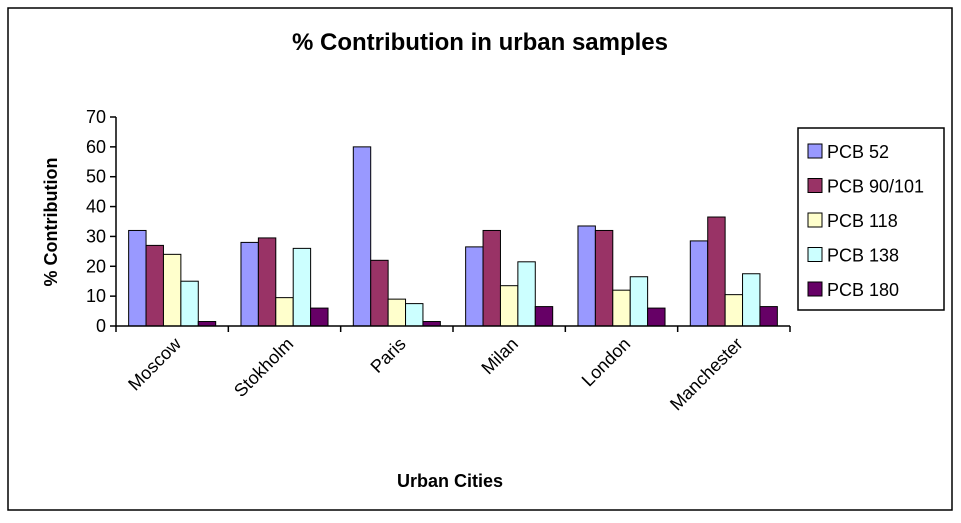  Describe the element at coordinates (96, 177) in the screenshot. I see `y-tick-label: 50` at that location.